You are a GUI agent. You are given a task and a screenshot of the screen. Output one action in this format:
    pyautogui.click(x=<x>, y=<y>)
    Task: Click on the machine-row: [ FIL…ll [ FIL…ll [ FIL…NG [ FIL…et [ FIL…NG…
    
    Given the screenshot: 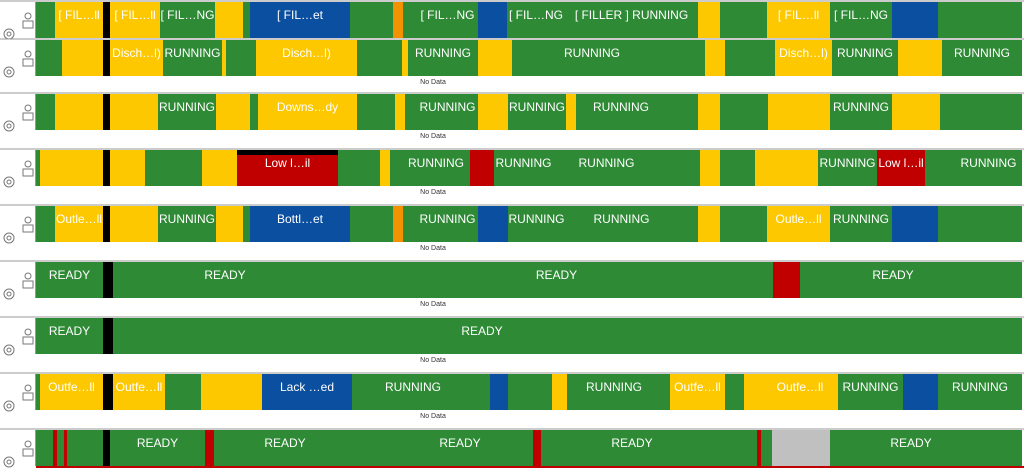 What is the action you would take?
    pyautogui.click(x=512, y=20)
    